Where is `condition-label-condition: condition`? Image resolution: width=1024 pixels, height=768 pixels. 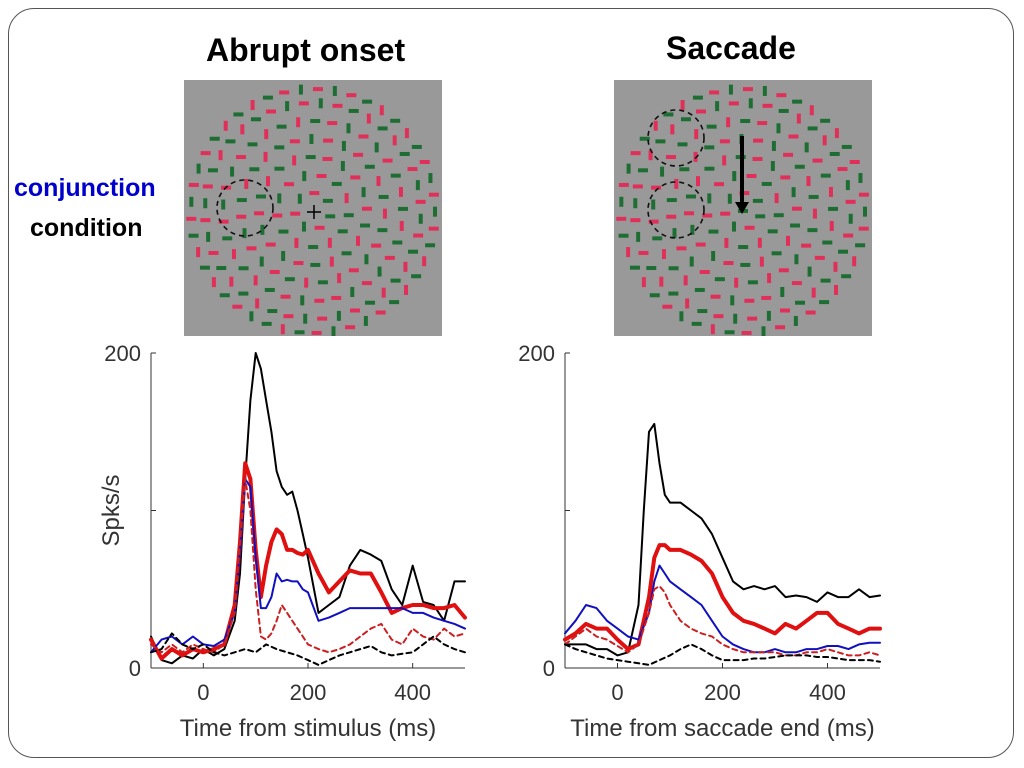 condition-label-condition: condition is located at coordinates (86, 228).